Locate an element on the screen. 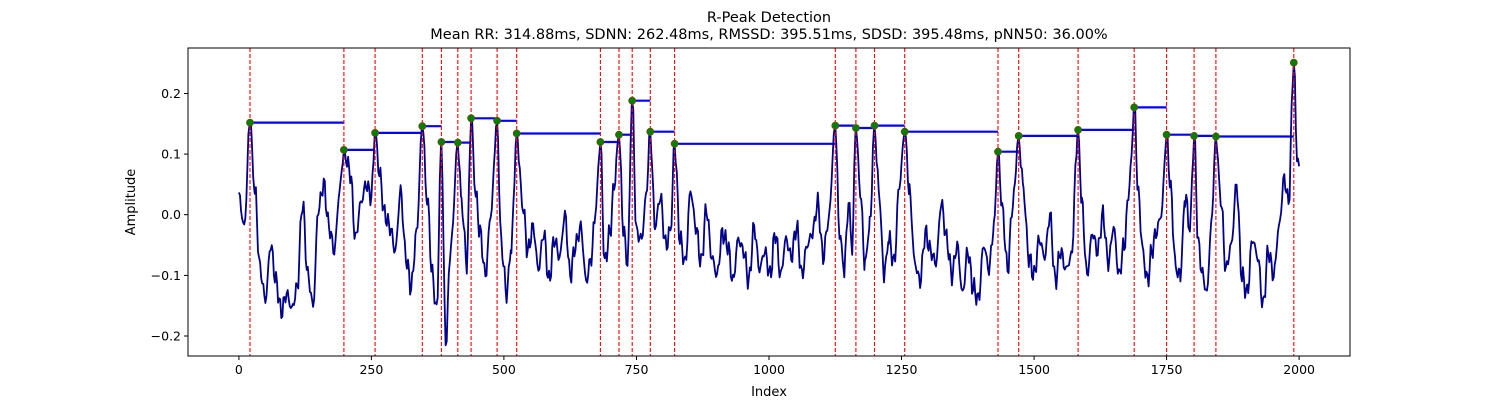  x-tick-label: 750 is located at coordinates (637, 369).